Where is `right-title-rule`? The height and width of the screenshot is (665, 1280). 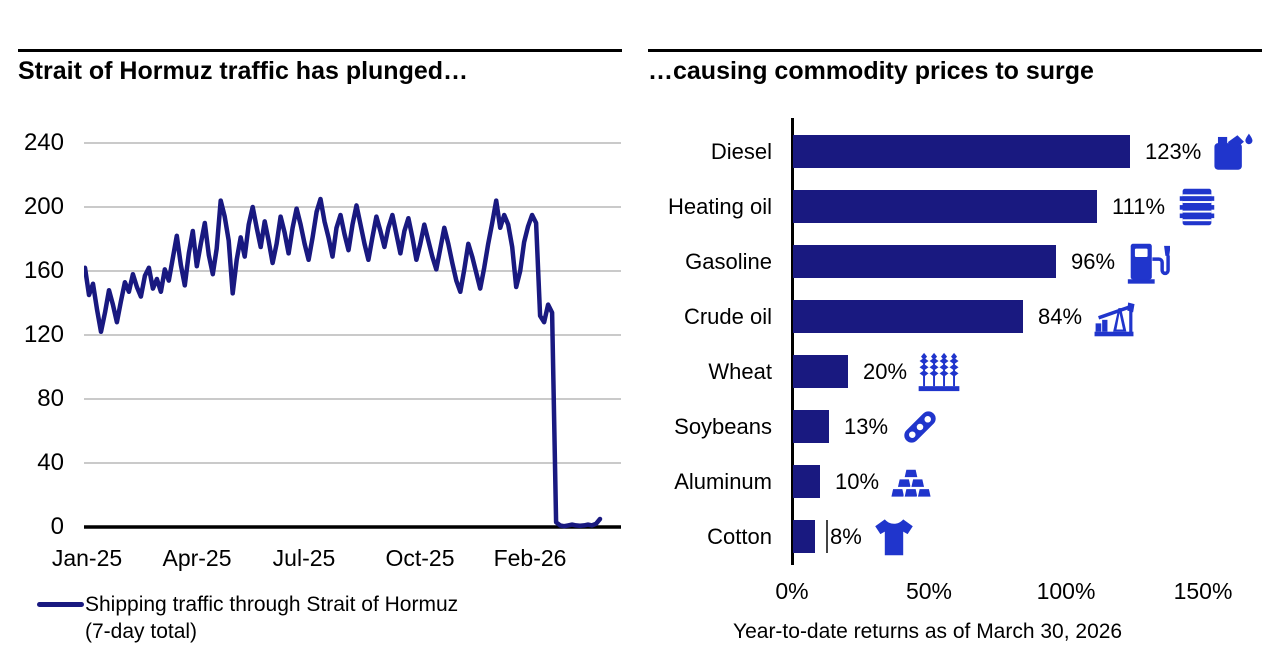
right-title-rule is located at coordinates (955, 50).